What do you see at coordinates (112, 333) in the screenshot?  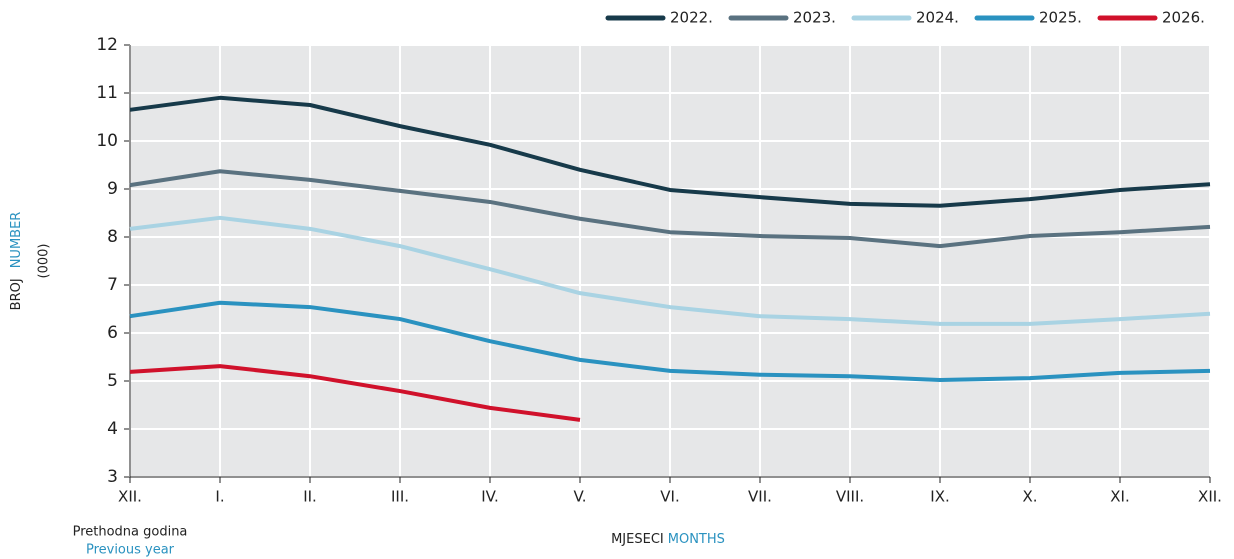 I see `y-tick-label: 6` at bounding box center [112, 333].